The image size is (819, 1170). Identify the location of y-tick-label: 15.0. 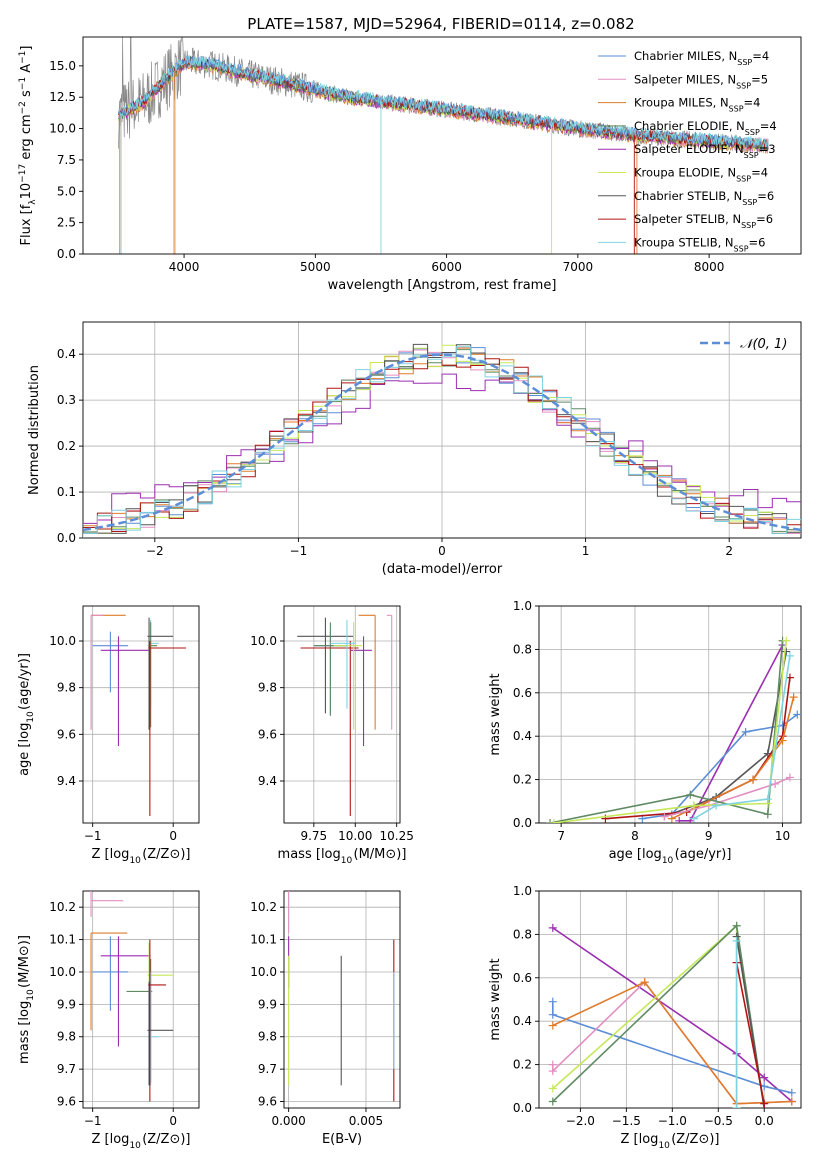
(62, 66).